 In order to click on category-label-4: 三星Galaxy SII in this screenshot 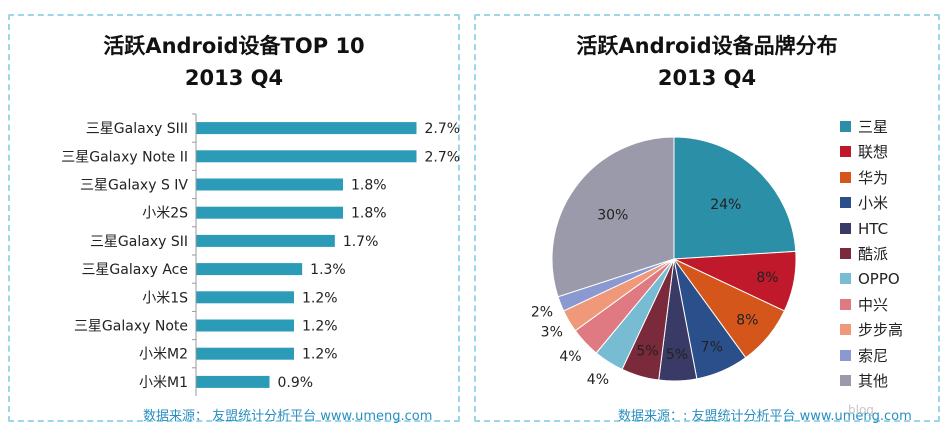, I will do `click(139, 242)`.